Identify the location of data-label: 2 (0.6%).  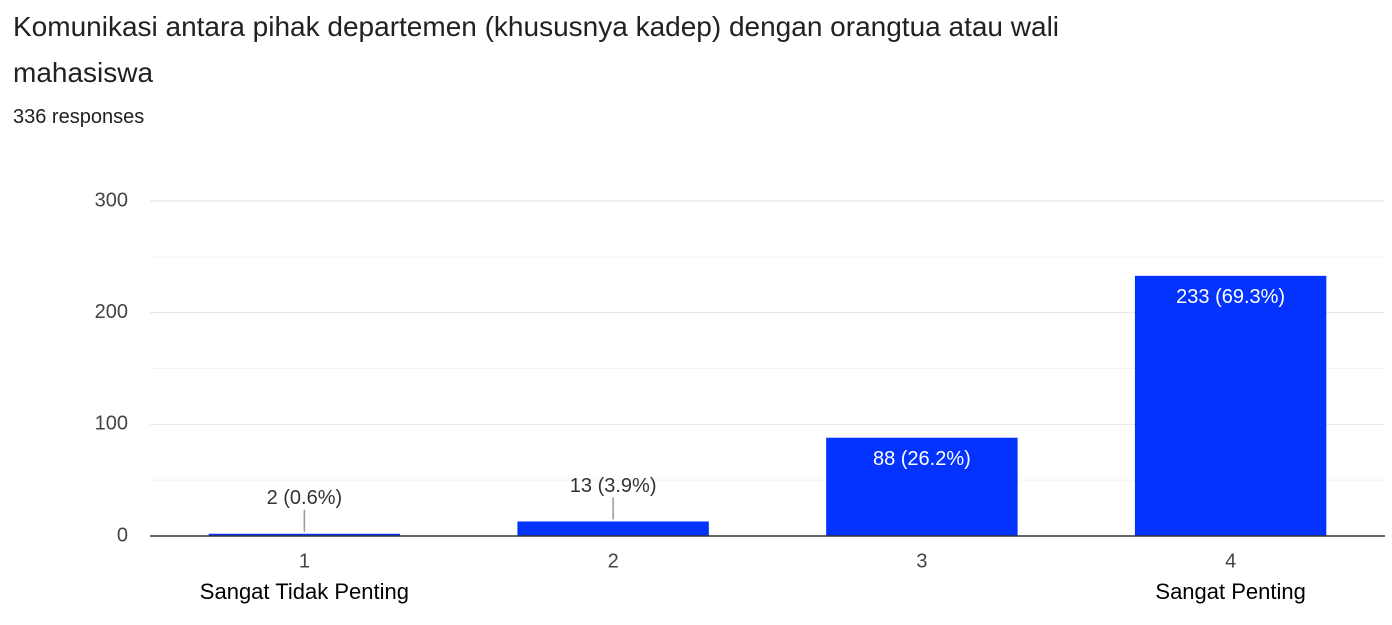
(305, 498).